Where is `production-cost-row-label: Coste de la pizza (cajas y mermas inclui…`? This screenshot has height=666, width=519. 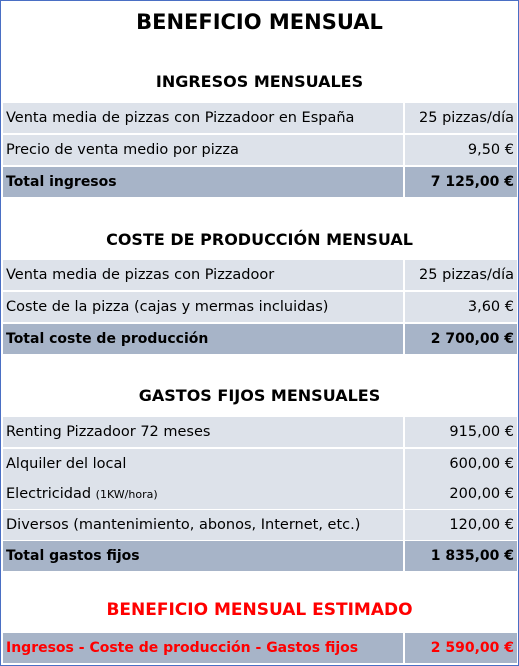 production-cost-row-label: Coste de la pizza (cajas y mermas inclui… is located at coordinates (203, 307).